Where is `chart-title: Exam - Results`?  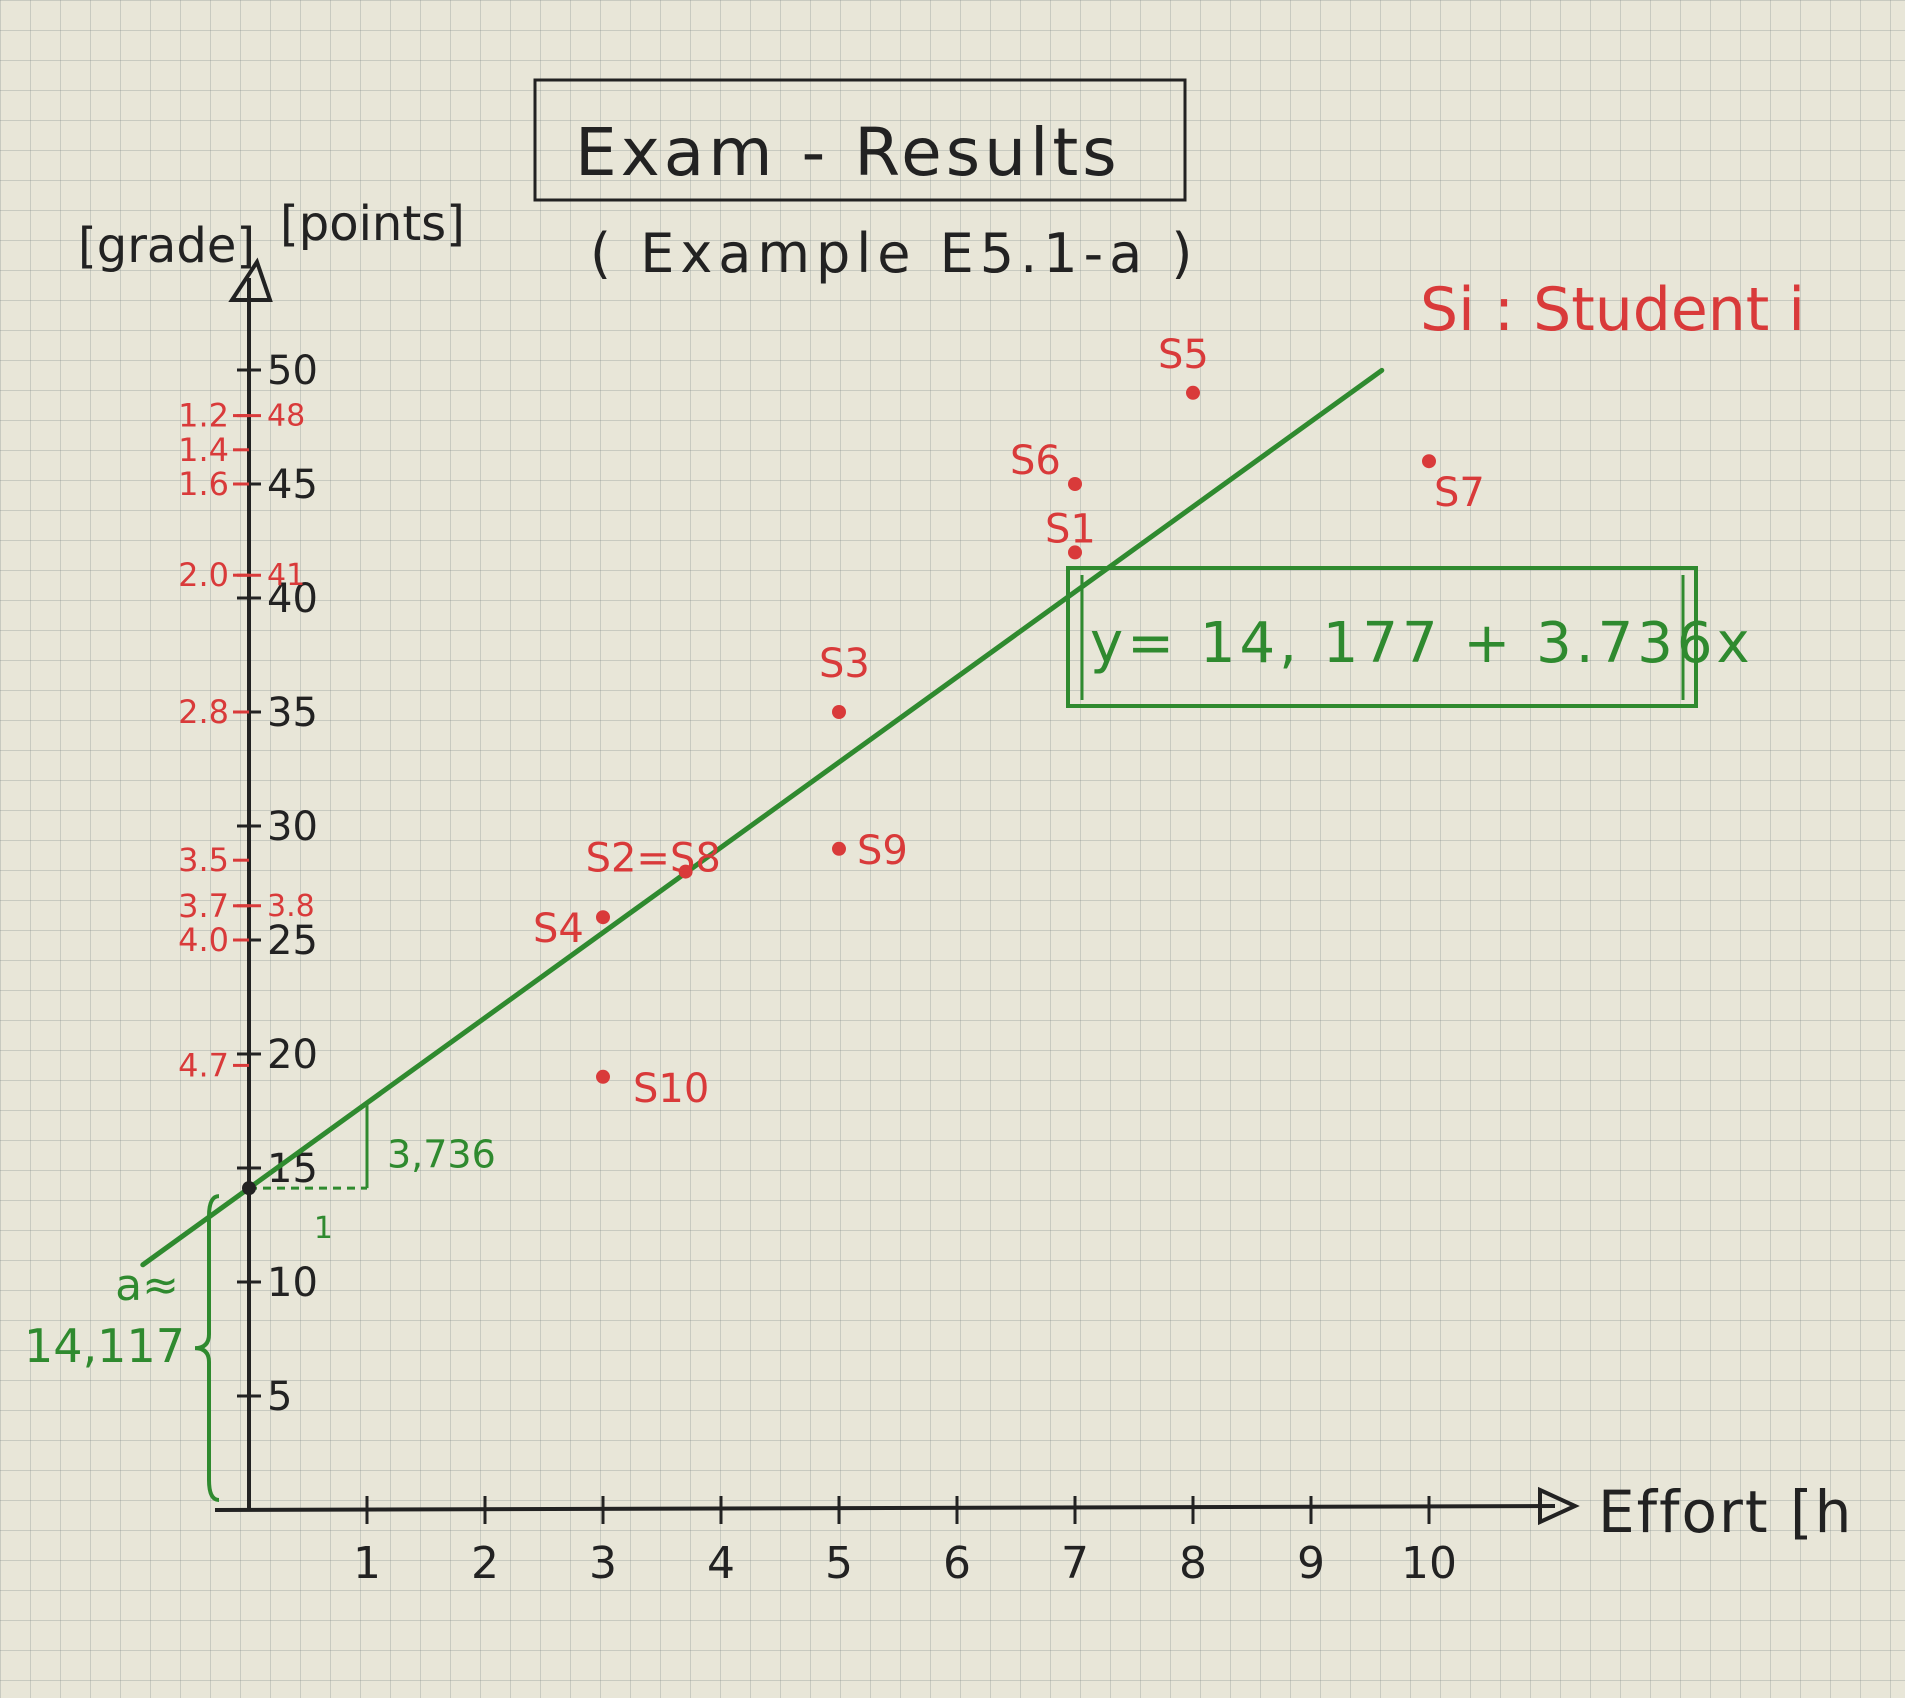
chart-title: Exam - Results is located at coordinates (848, 152).